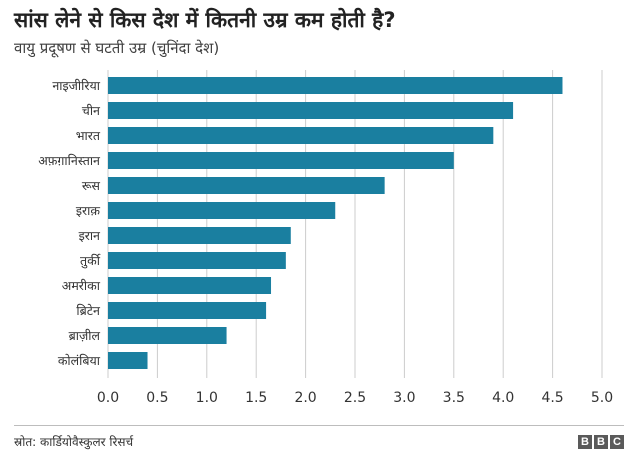 Image resolution: width=640 pixels, height=458 pixels. Describe the element at coordinates (85, 335) in the screenshot. I see `category-label: ब्राज़ील` at that location.